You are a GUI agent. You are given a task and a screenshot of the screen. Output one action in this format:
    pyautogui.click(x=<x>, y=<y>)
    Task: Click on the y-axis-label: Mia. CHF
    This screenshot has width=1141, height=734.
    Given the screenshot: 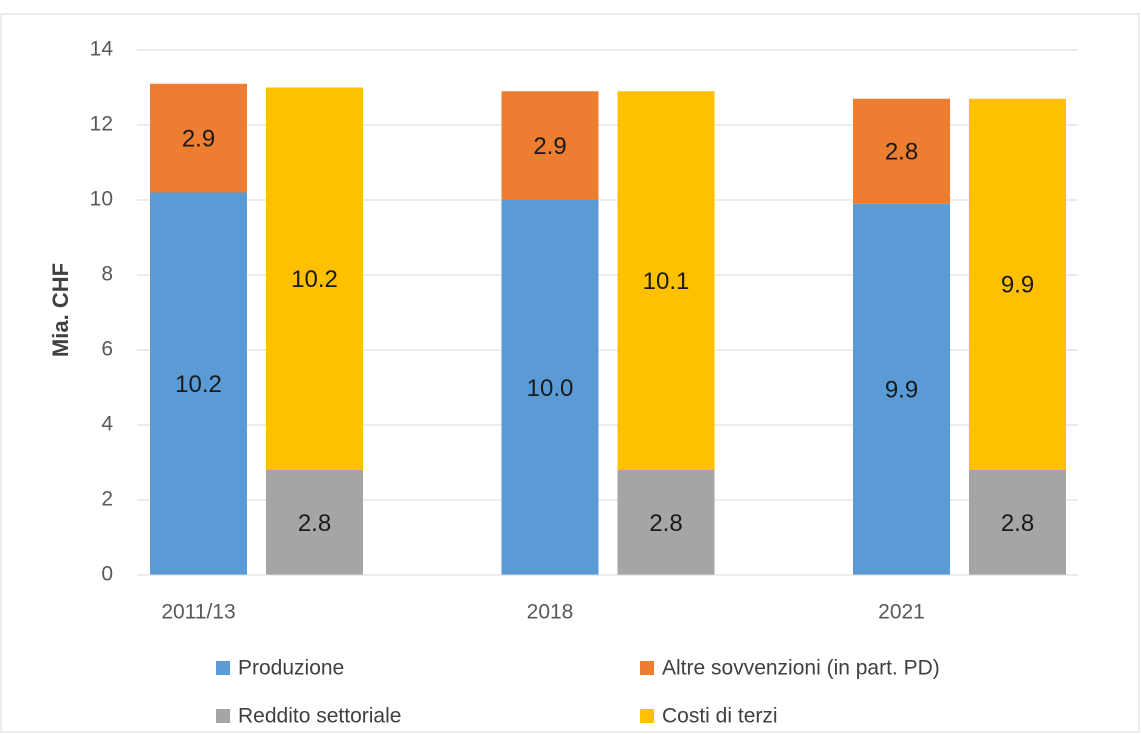 What is the action you would take?
    pyautogui.click(x=60, y=310)
    